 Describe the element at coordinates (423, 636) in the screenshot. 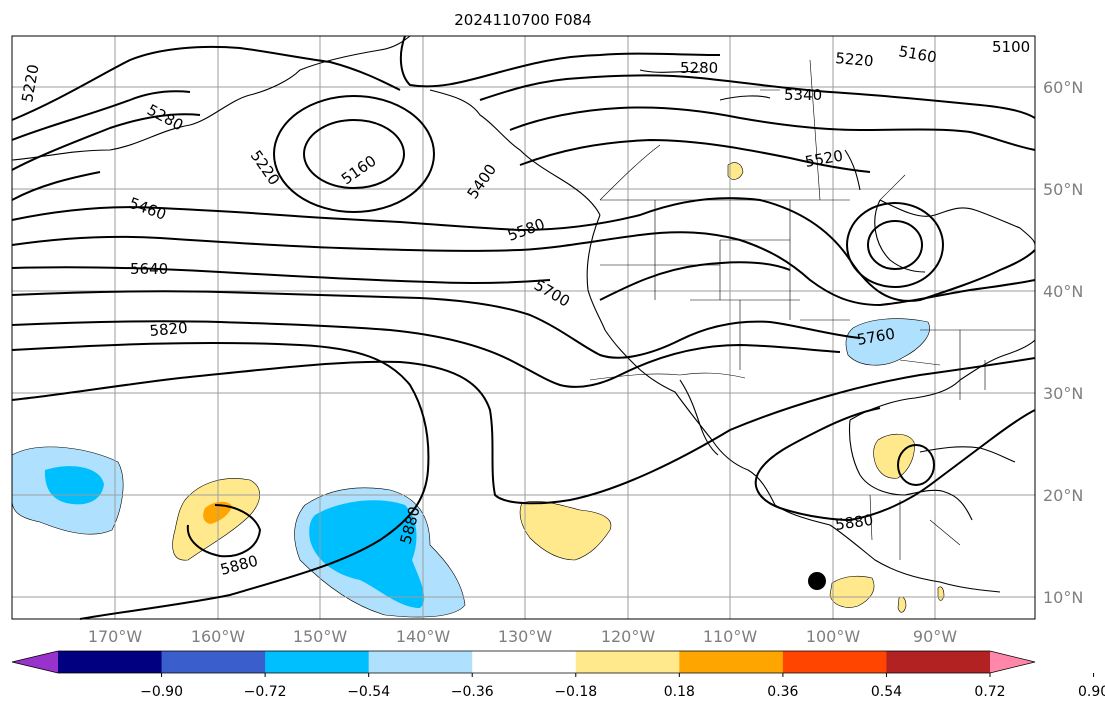

I see `longitude-label: 140°W` at that location.